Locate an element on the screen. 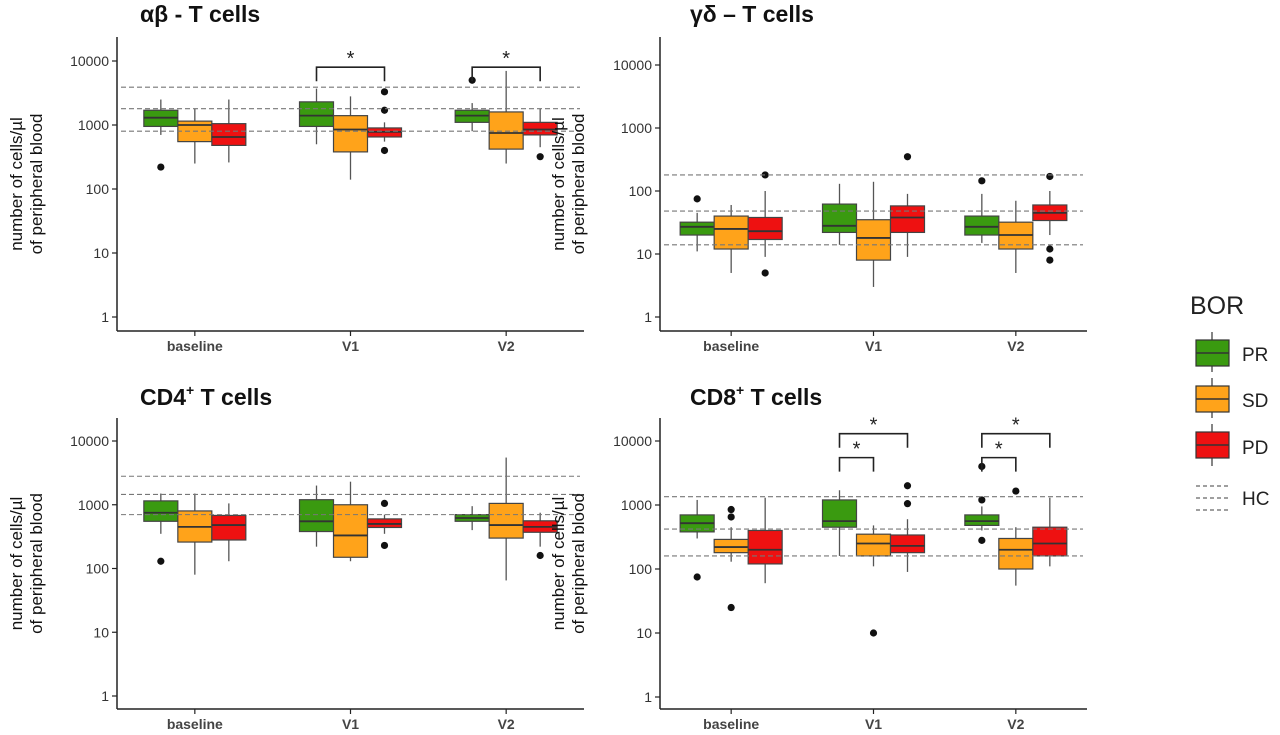  chart-title: γδ – T cells is located at coordinates (752, 14).